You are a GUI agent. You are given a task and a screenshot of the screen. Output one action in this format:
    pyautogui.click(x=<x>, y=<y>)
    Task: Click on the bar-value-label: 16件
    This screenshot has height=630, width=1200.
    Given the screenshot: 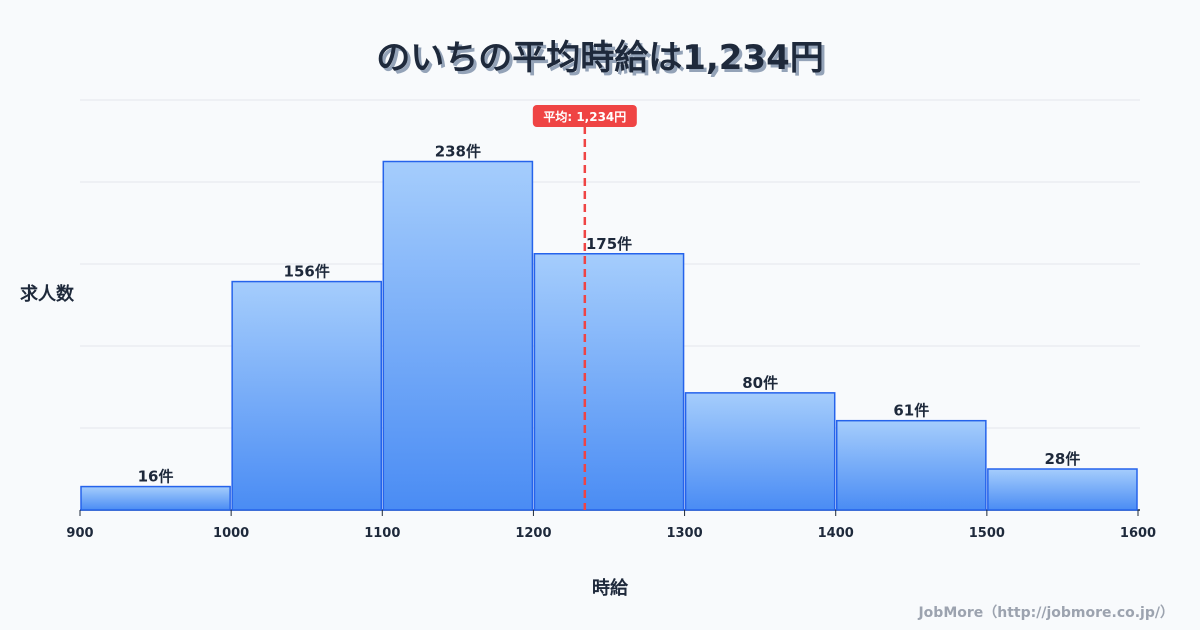 What is the action you would take?
    pyautogui.click(x=156, y=477)
    